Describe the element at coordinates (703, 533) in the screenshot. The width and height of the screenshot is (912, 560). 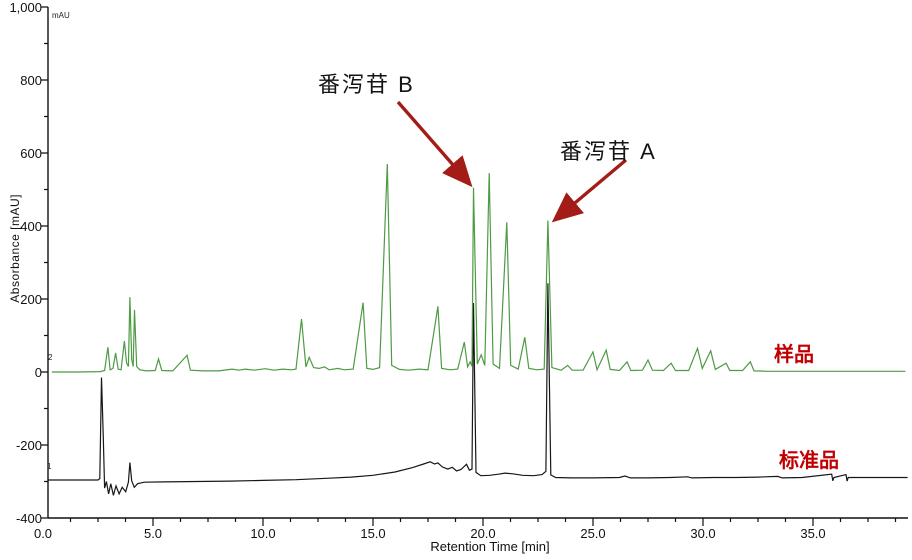
I see `x-tick-label: 30.0` at that location.